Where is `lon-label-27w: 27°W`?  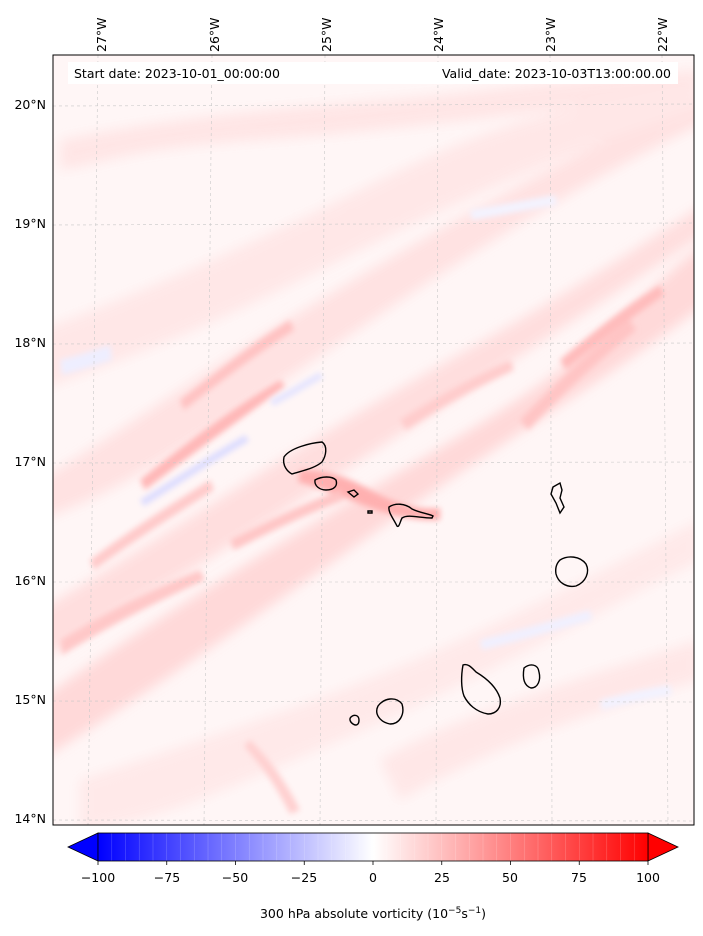
lon-label-27w: 27°W is located at coordinates (101, 34).